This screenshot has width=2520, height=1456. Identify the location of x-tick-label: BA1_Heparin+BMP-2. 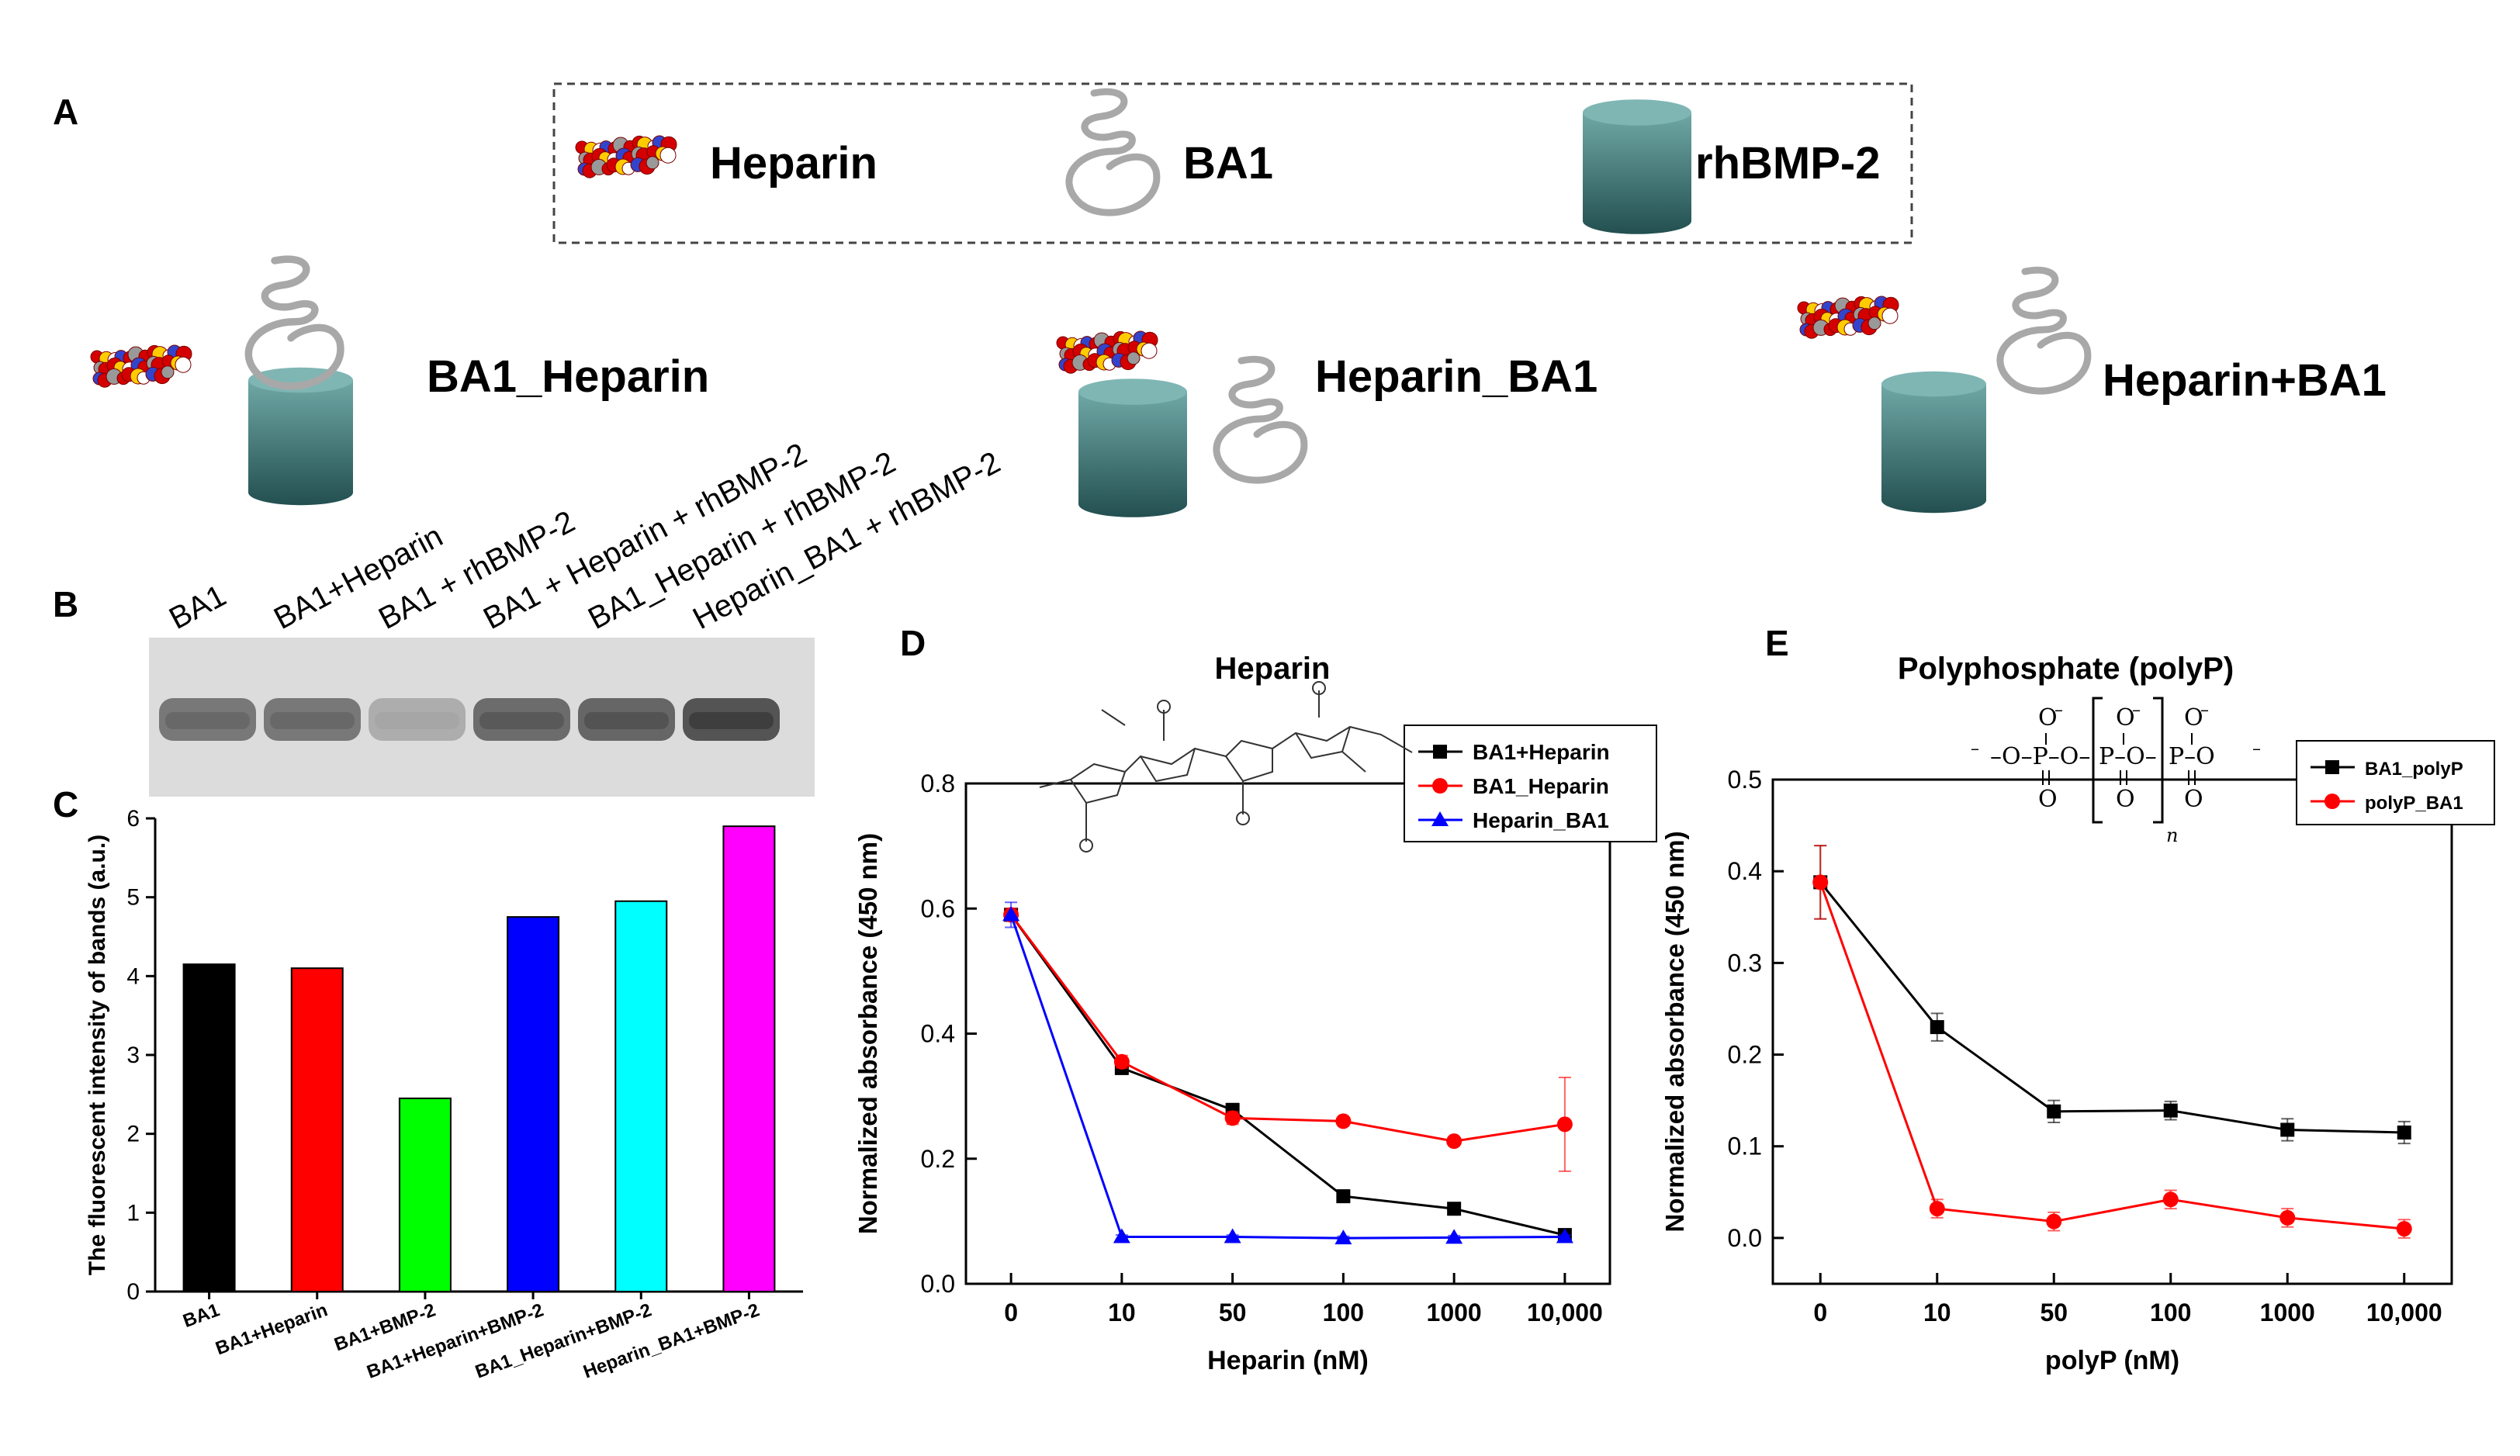
(563, 1340).